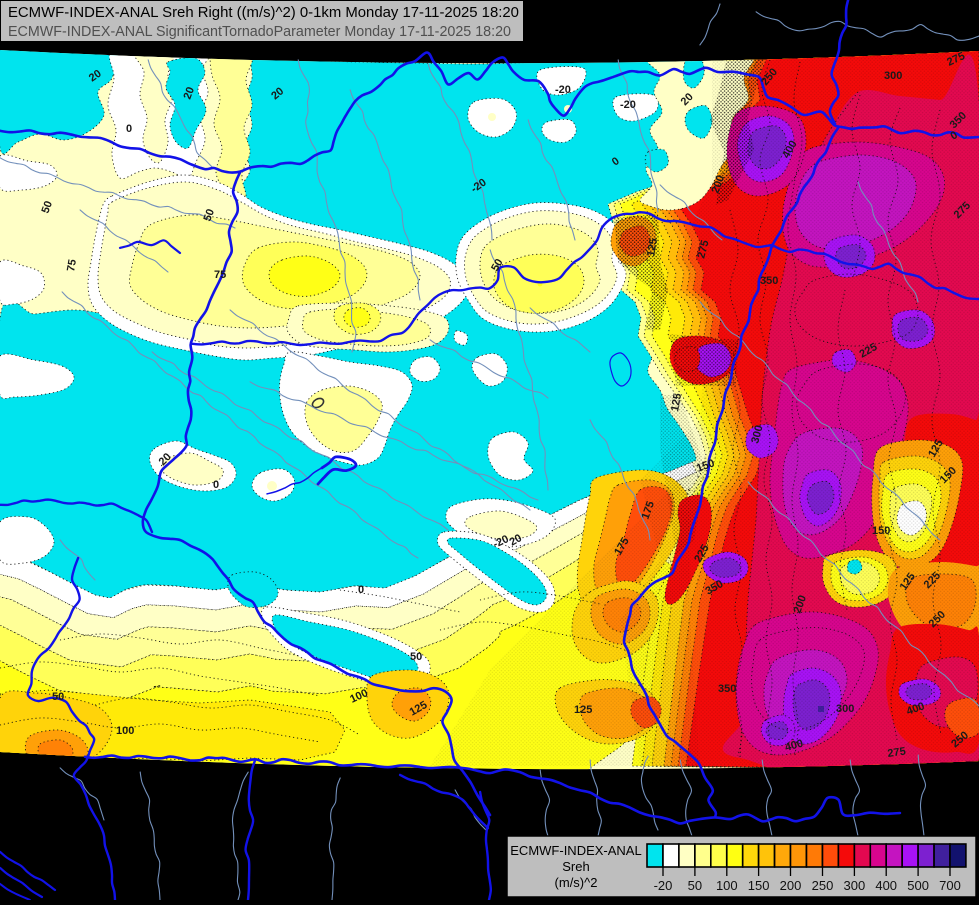  Describe the element at coordinates (575, 866) in the screenshot. I see `svg-text: Sreh` at that location.